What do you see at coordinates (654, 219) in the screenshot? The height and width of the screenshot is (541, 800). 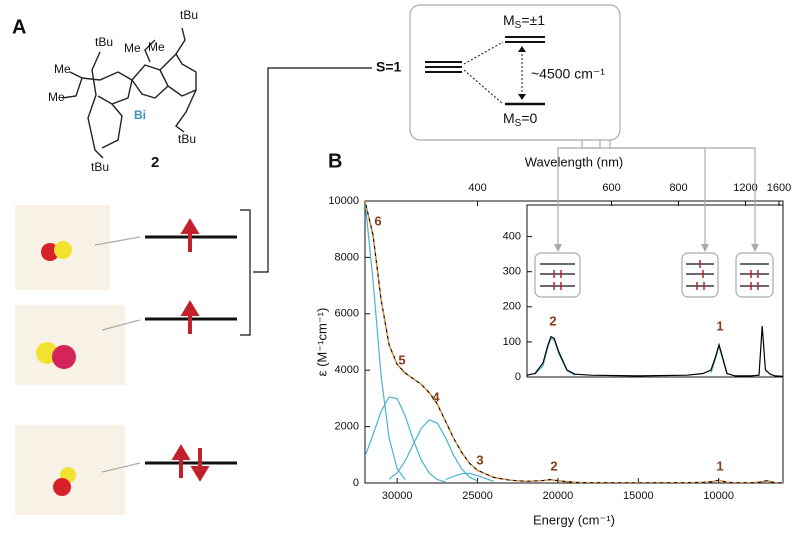 I see `state-icons` at bounding box center [654, 219].